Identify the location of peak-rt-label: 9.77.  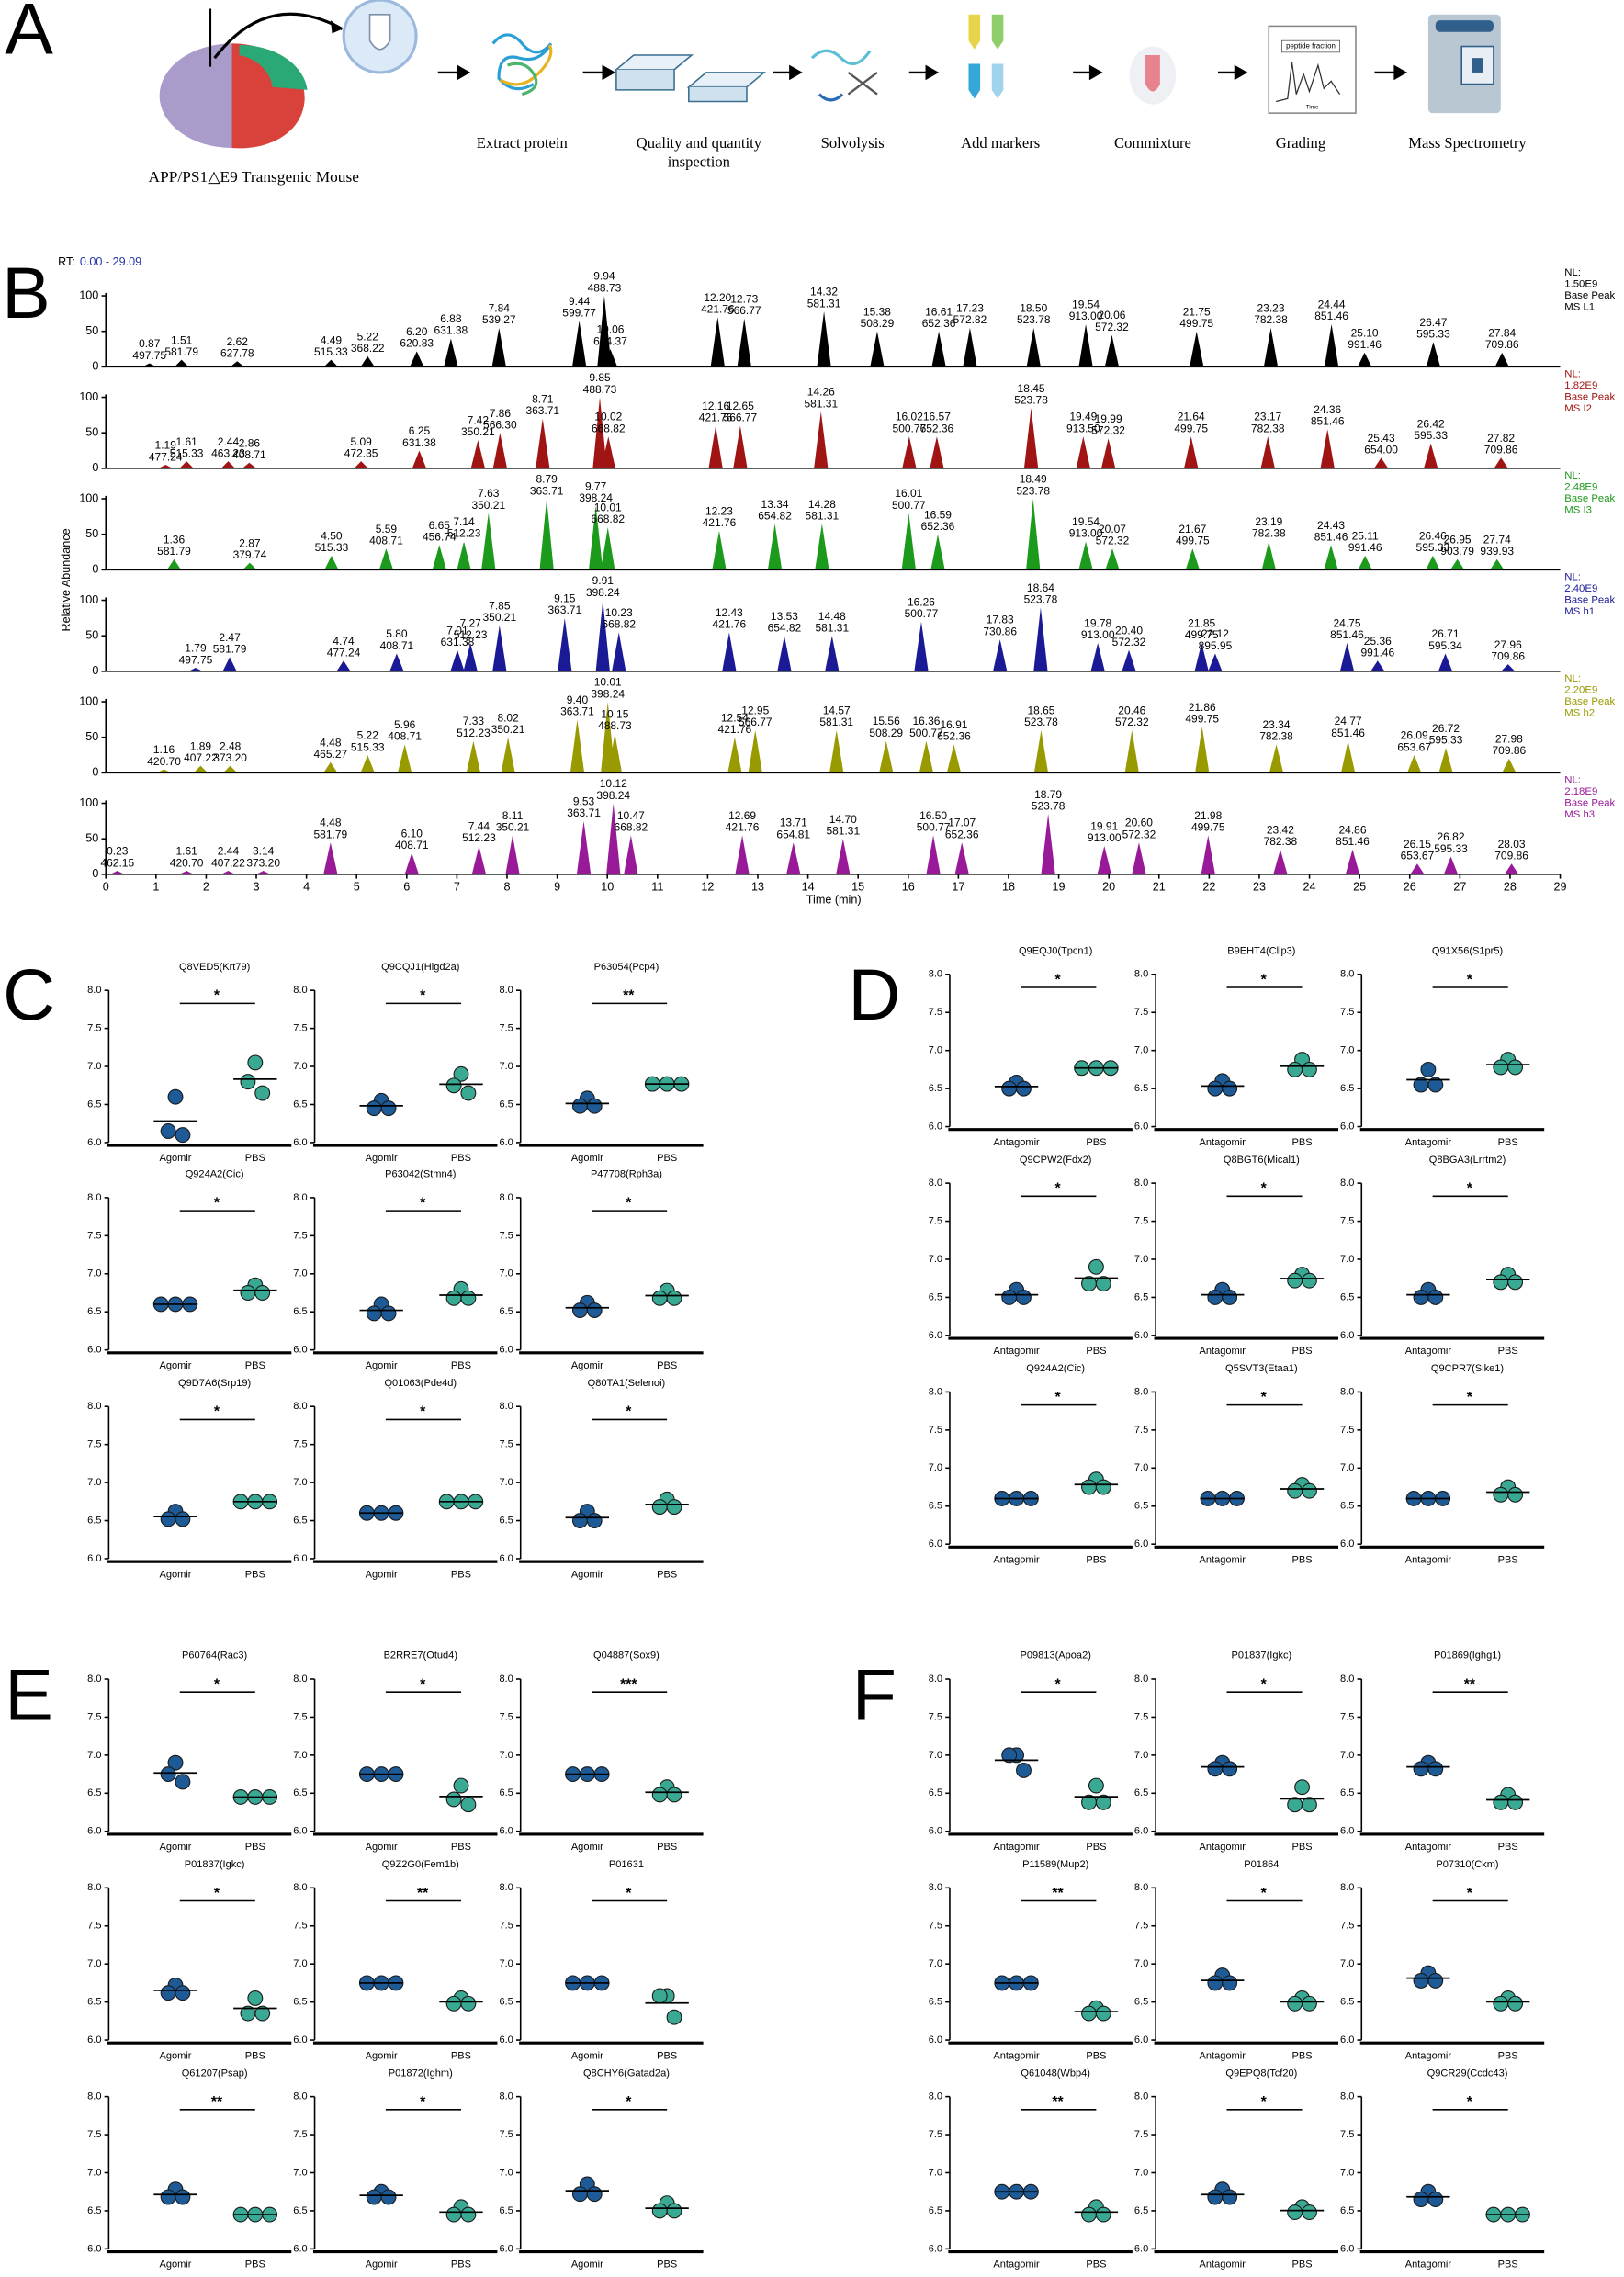
(596, 485).